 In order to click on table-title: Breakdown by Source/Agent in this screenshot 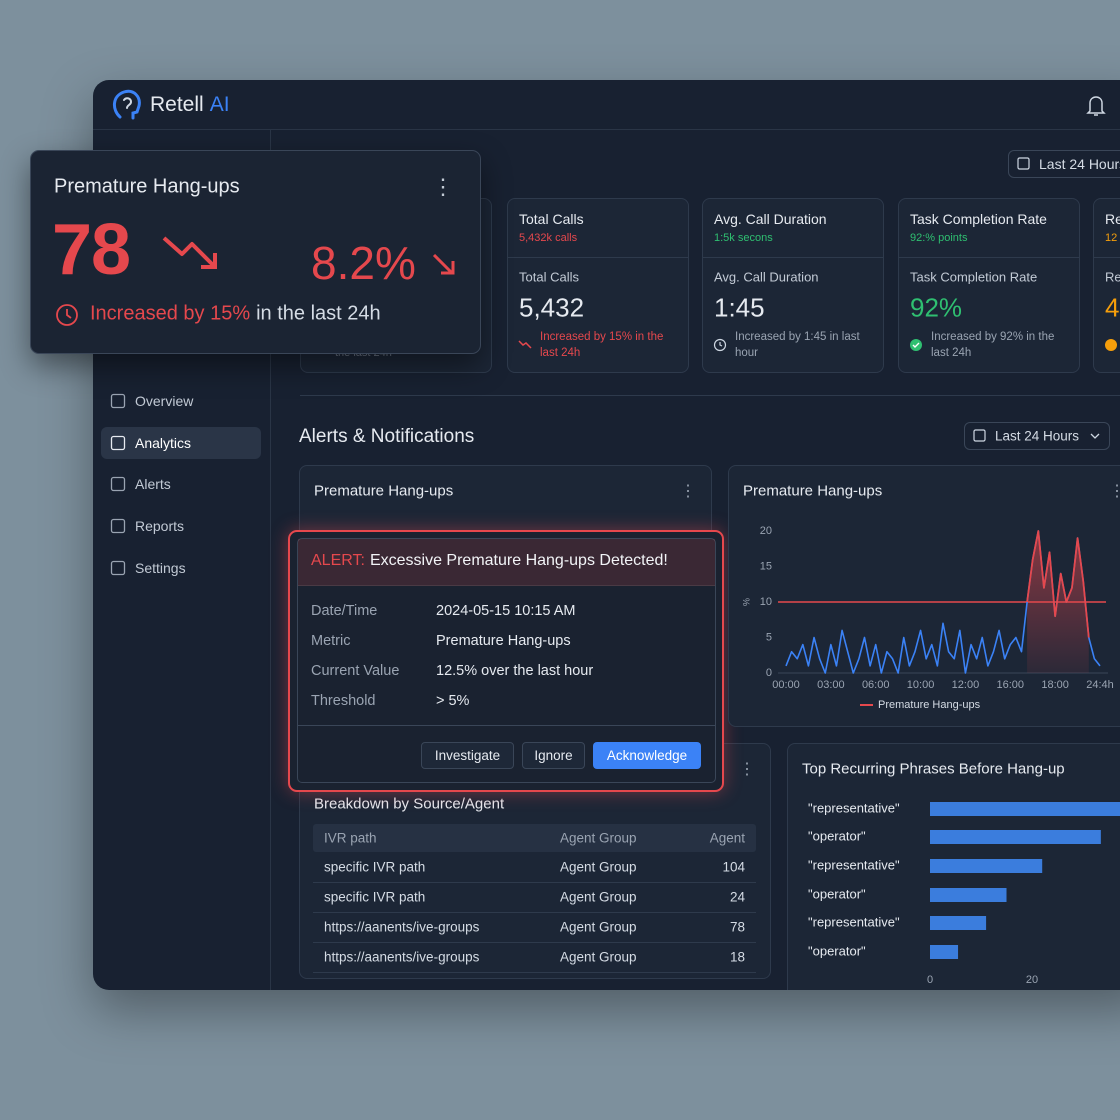, I will do `click(409, 804)`.